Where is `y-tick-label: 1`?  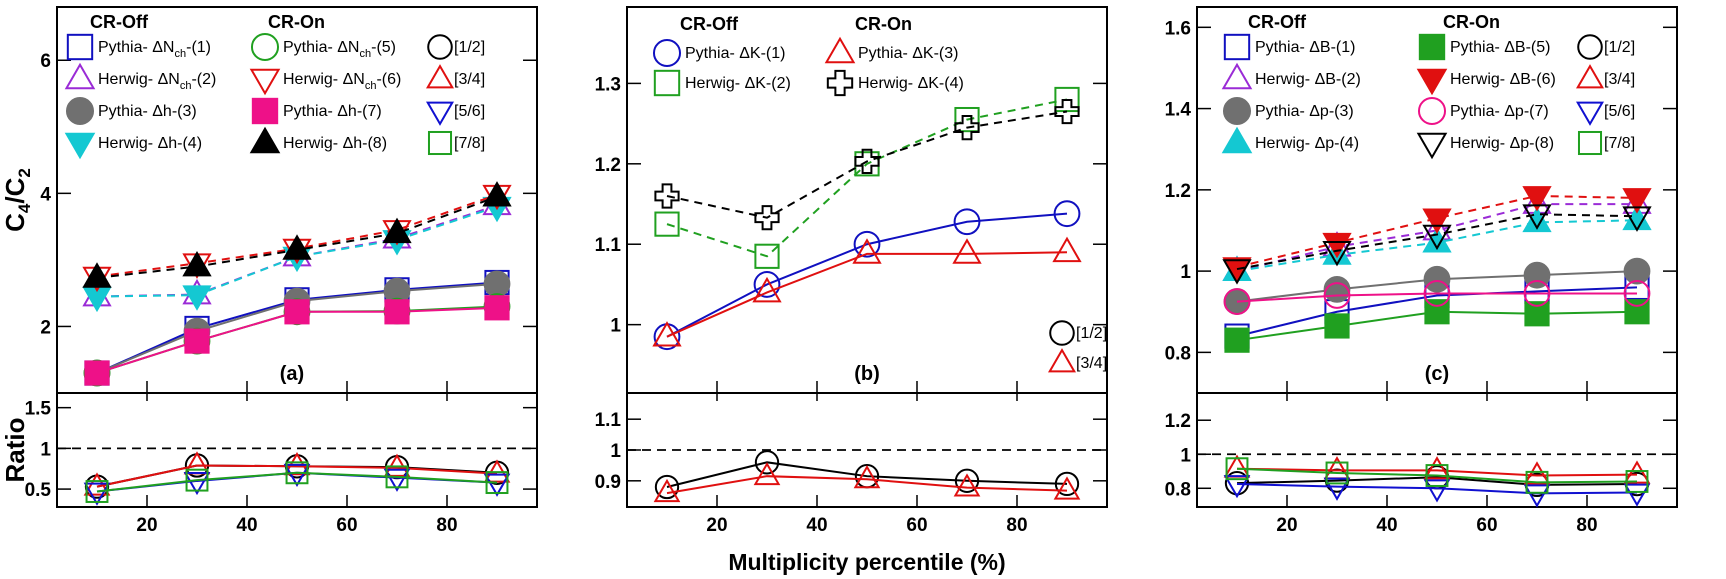 y-tick-label: 1 is located at coordinates (615, 326).